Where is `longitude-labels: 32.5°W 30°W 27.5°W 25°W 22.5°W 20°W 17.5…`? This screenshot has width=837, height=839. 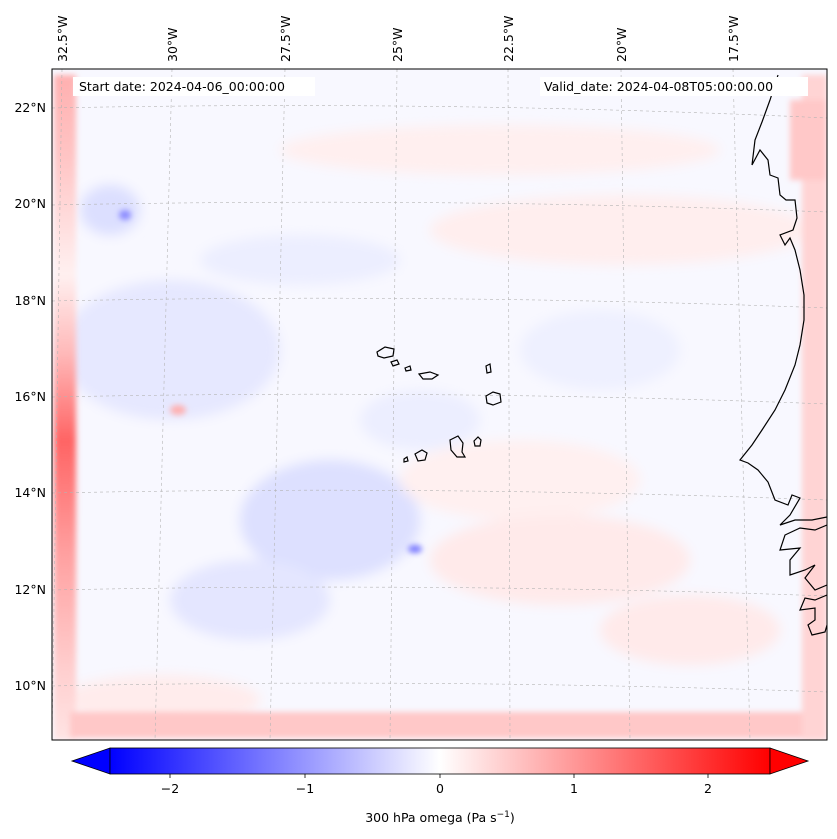
longitude-labels: 32.5°W 30°W 27.5°W 25°W 22.5°W 20°W 17.5… is located at coordinates (398, 39).